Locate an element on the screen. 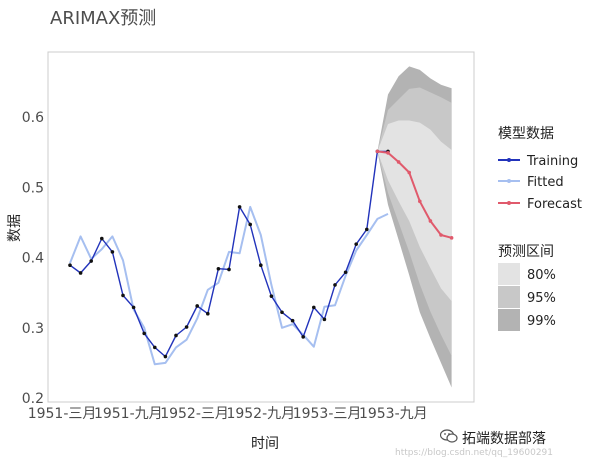 This screenshot has width=600, height=467. legend-label-80: 80% is located at coordinates (541, 275).